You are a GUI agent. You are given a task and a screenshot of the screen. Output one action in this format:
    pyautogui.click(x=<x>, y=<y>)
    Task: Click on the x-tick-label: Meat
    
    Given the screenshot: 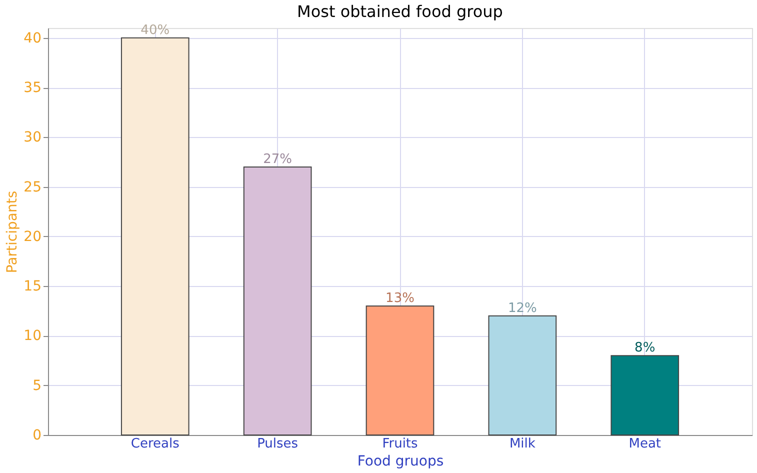 What is the action you would take?
    pyautogui.click(x=645, y=444)
    